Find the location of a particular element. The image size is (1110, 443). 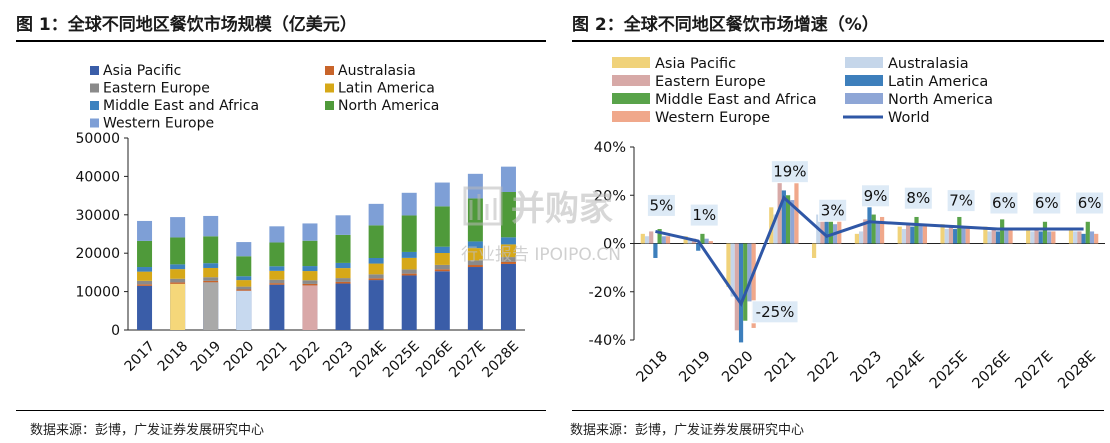

y-tick-label: 40000 is located at coordinates (97, 177).